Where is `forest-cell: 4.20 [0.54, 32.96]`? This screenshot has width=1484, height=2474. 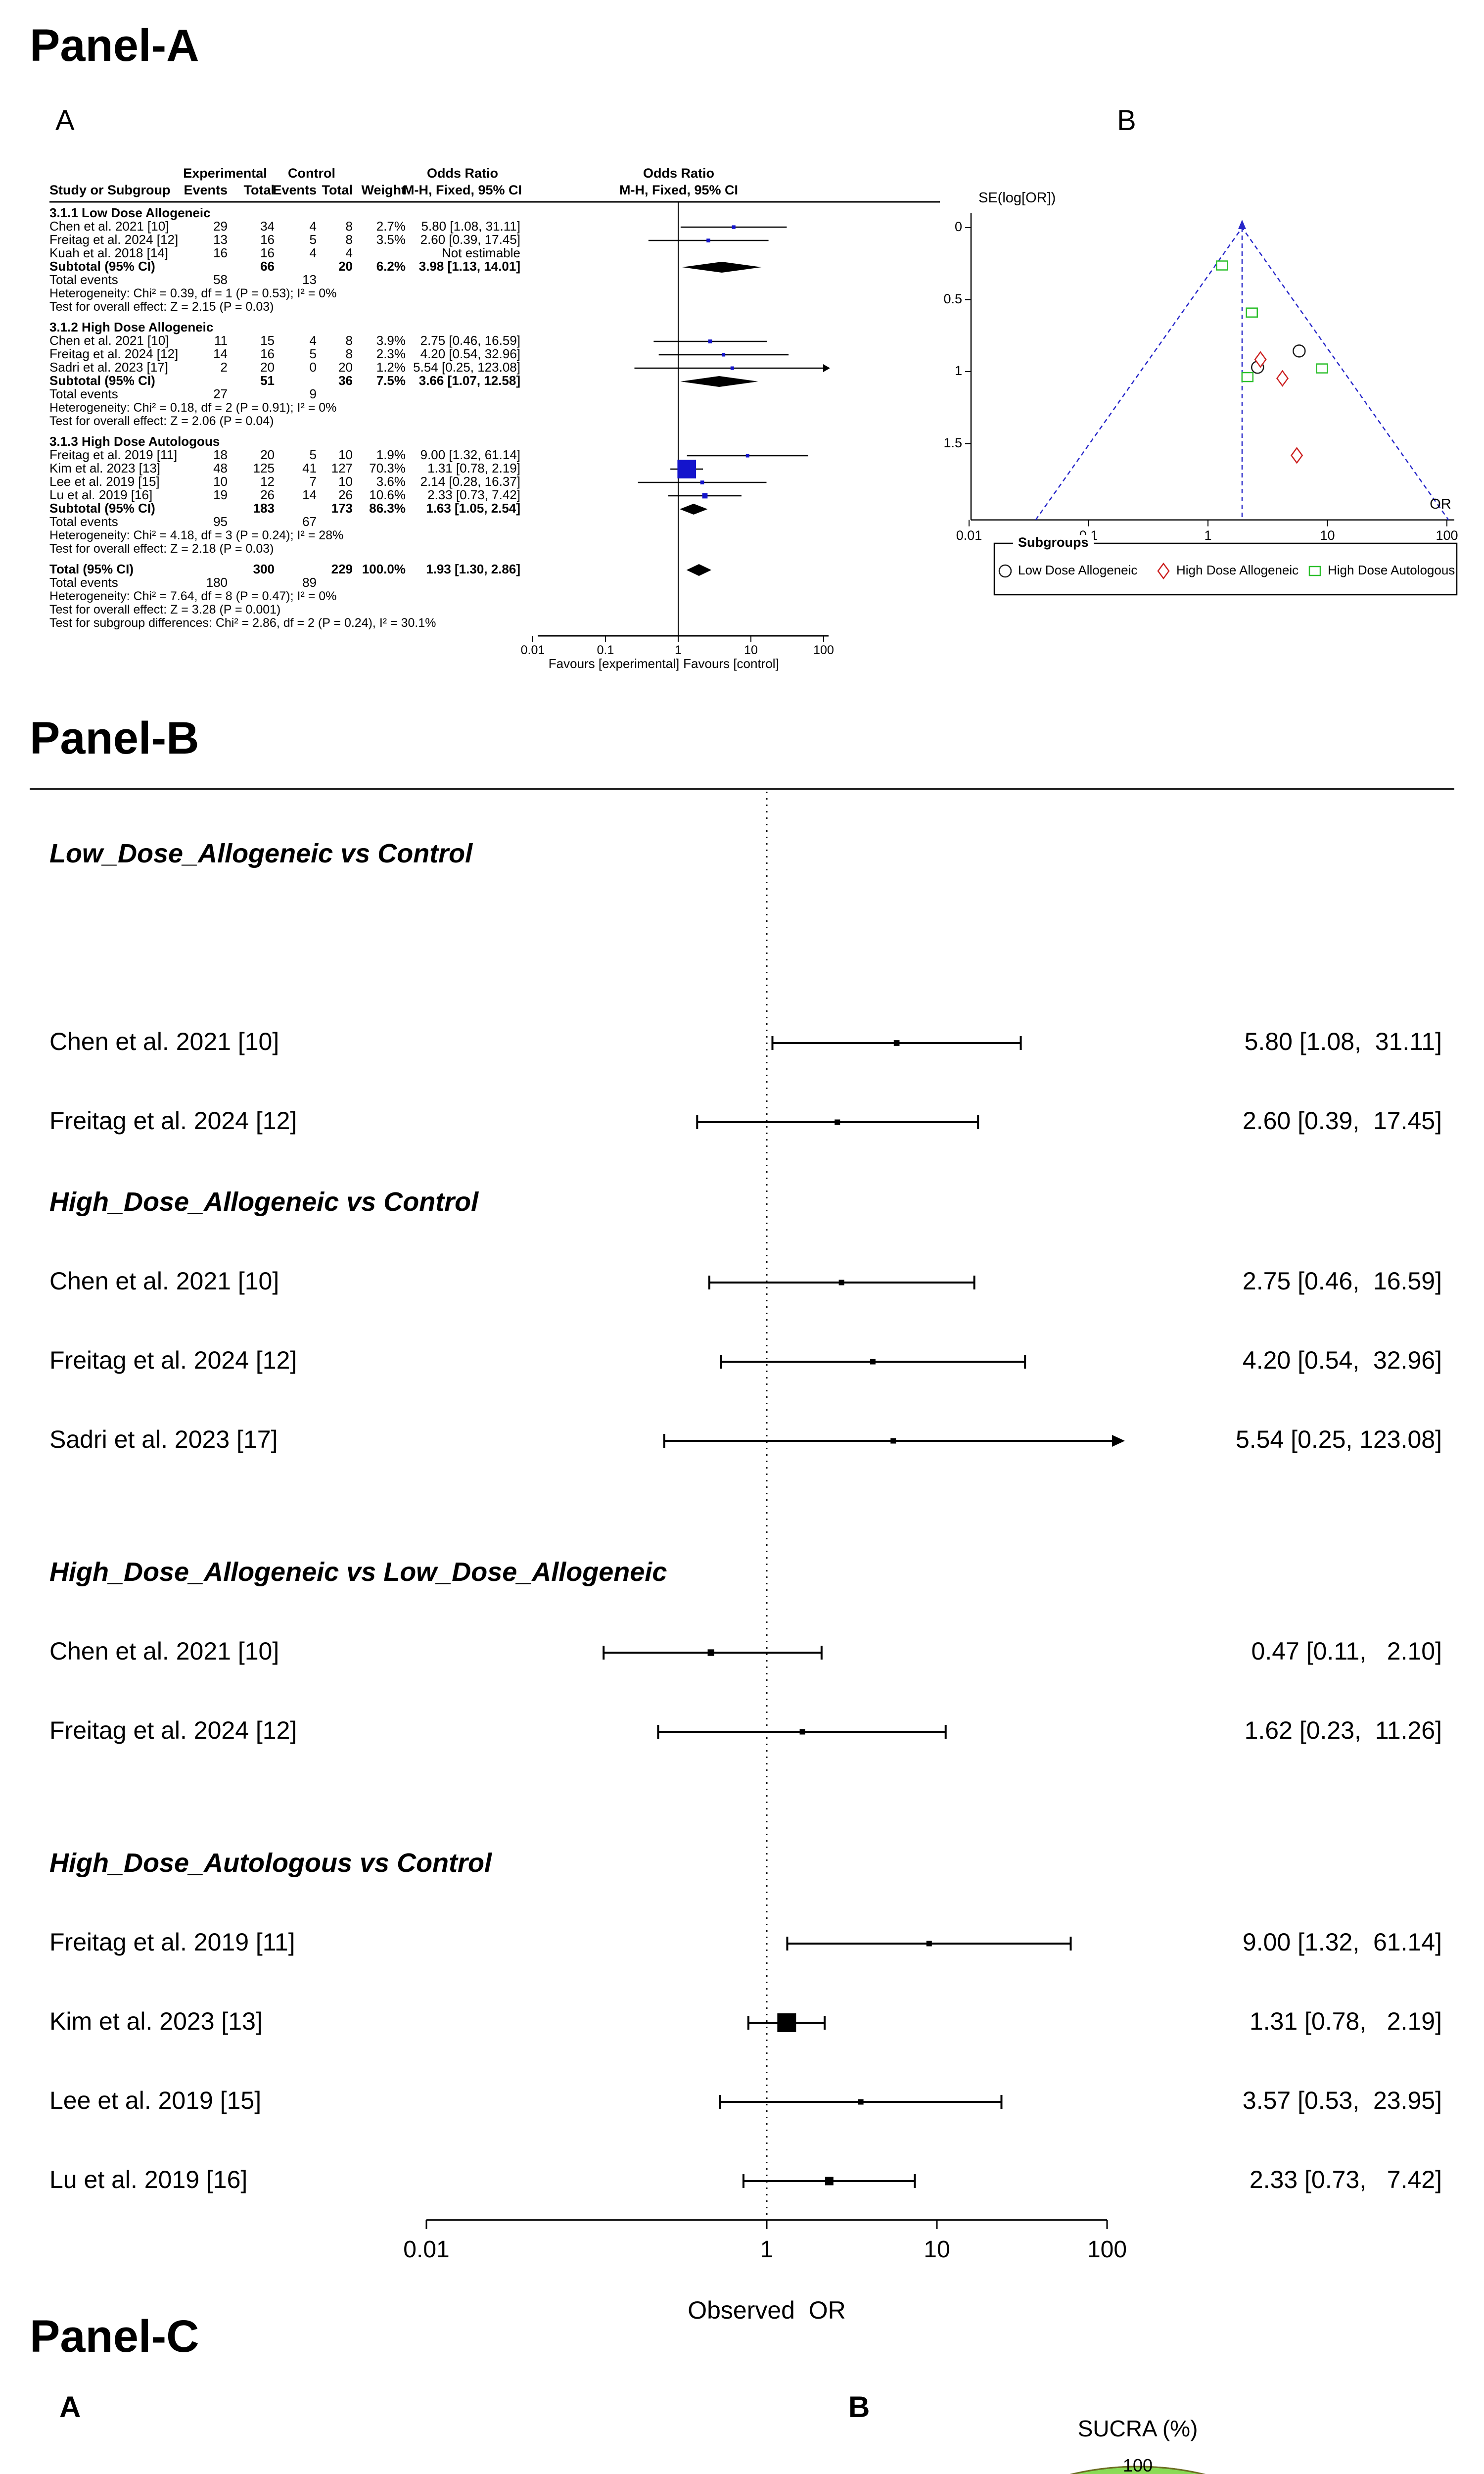
forest-cell: 4.20 [0.54, 32.96] is located at coordinates (470, 354).